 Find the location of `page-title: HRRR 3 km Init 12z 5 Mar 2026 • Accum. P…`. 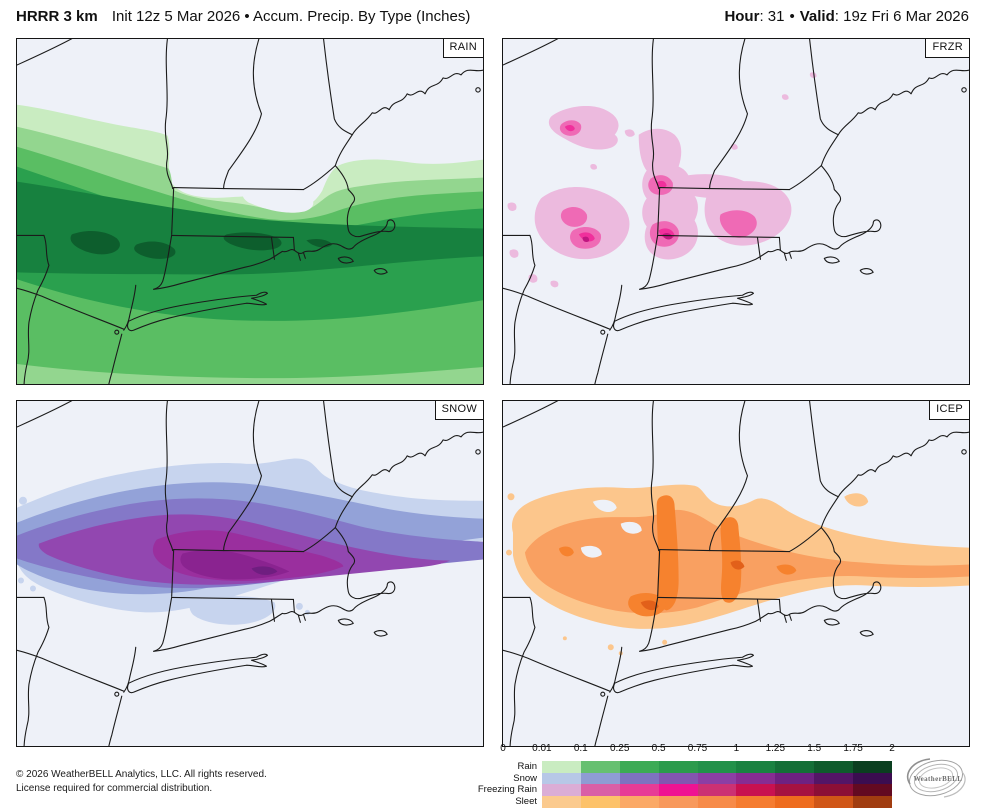

page-title: HRRR 3 km Init 12z 5 Mar 2026 • Accum. P… is located at coordinates (243, 16).